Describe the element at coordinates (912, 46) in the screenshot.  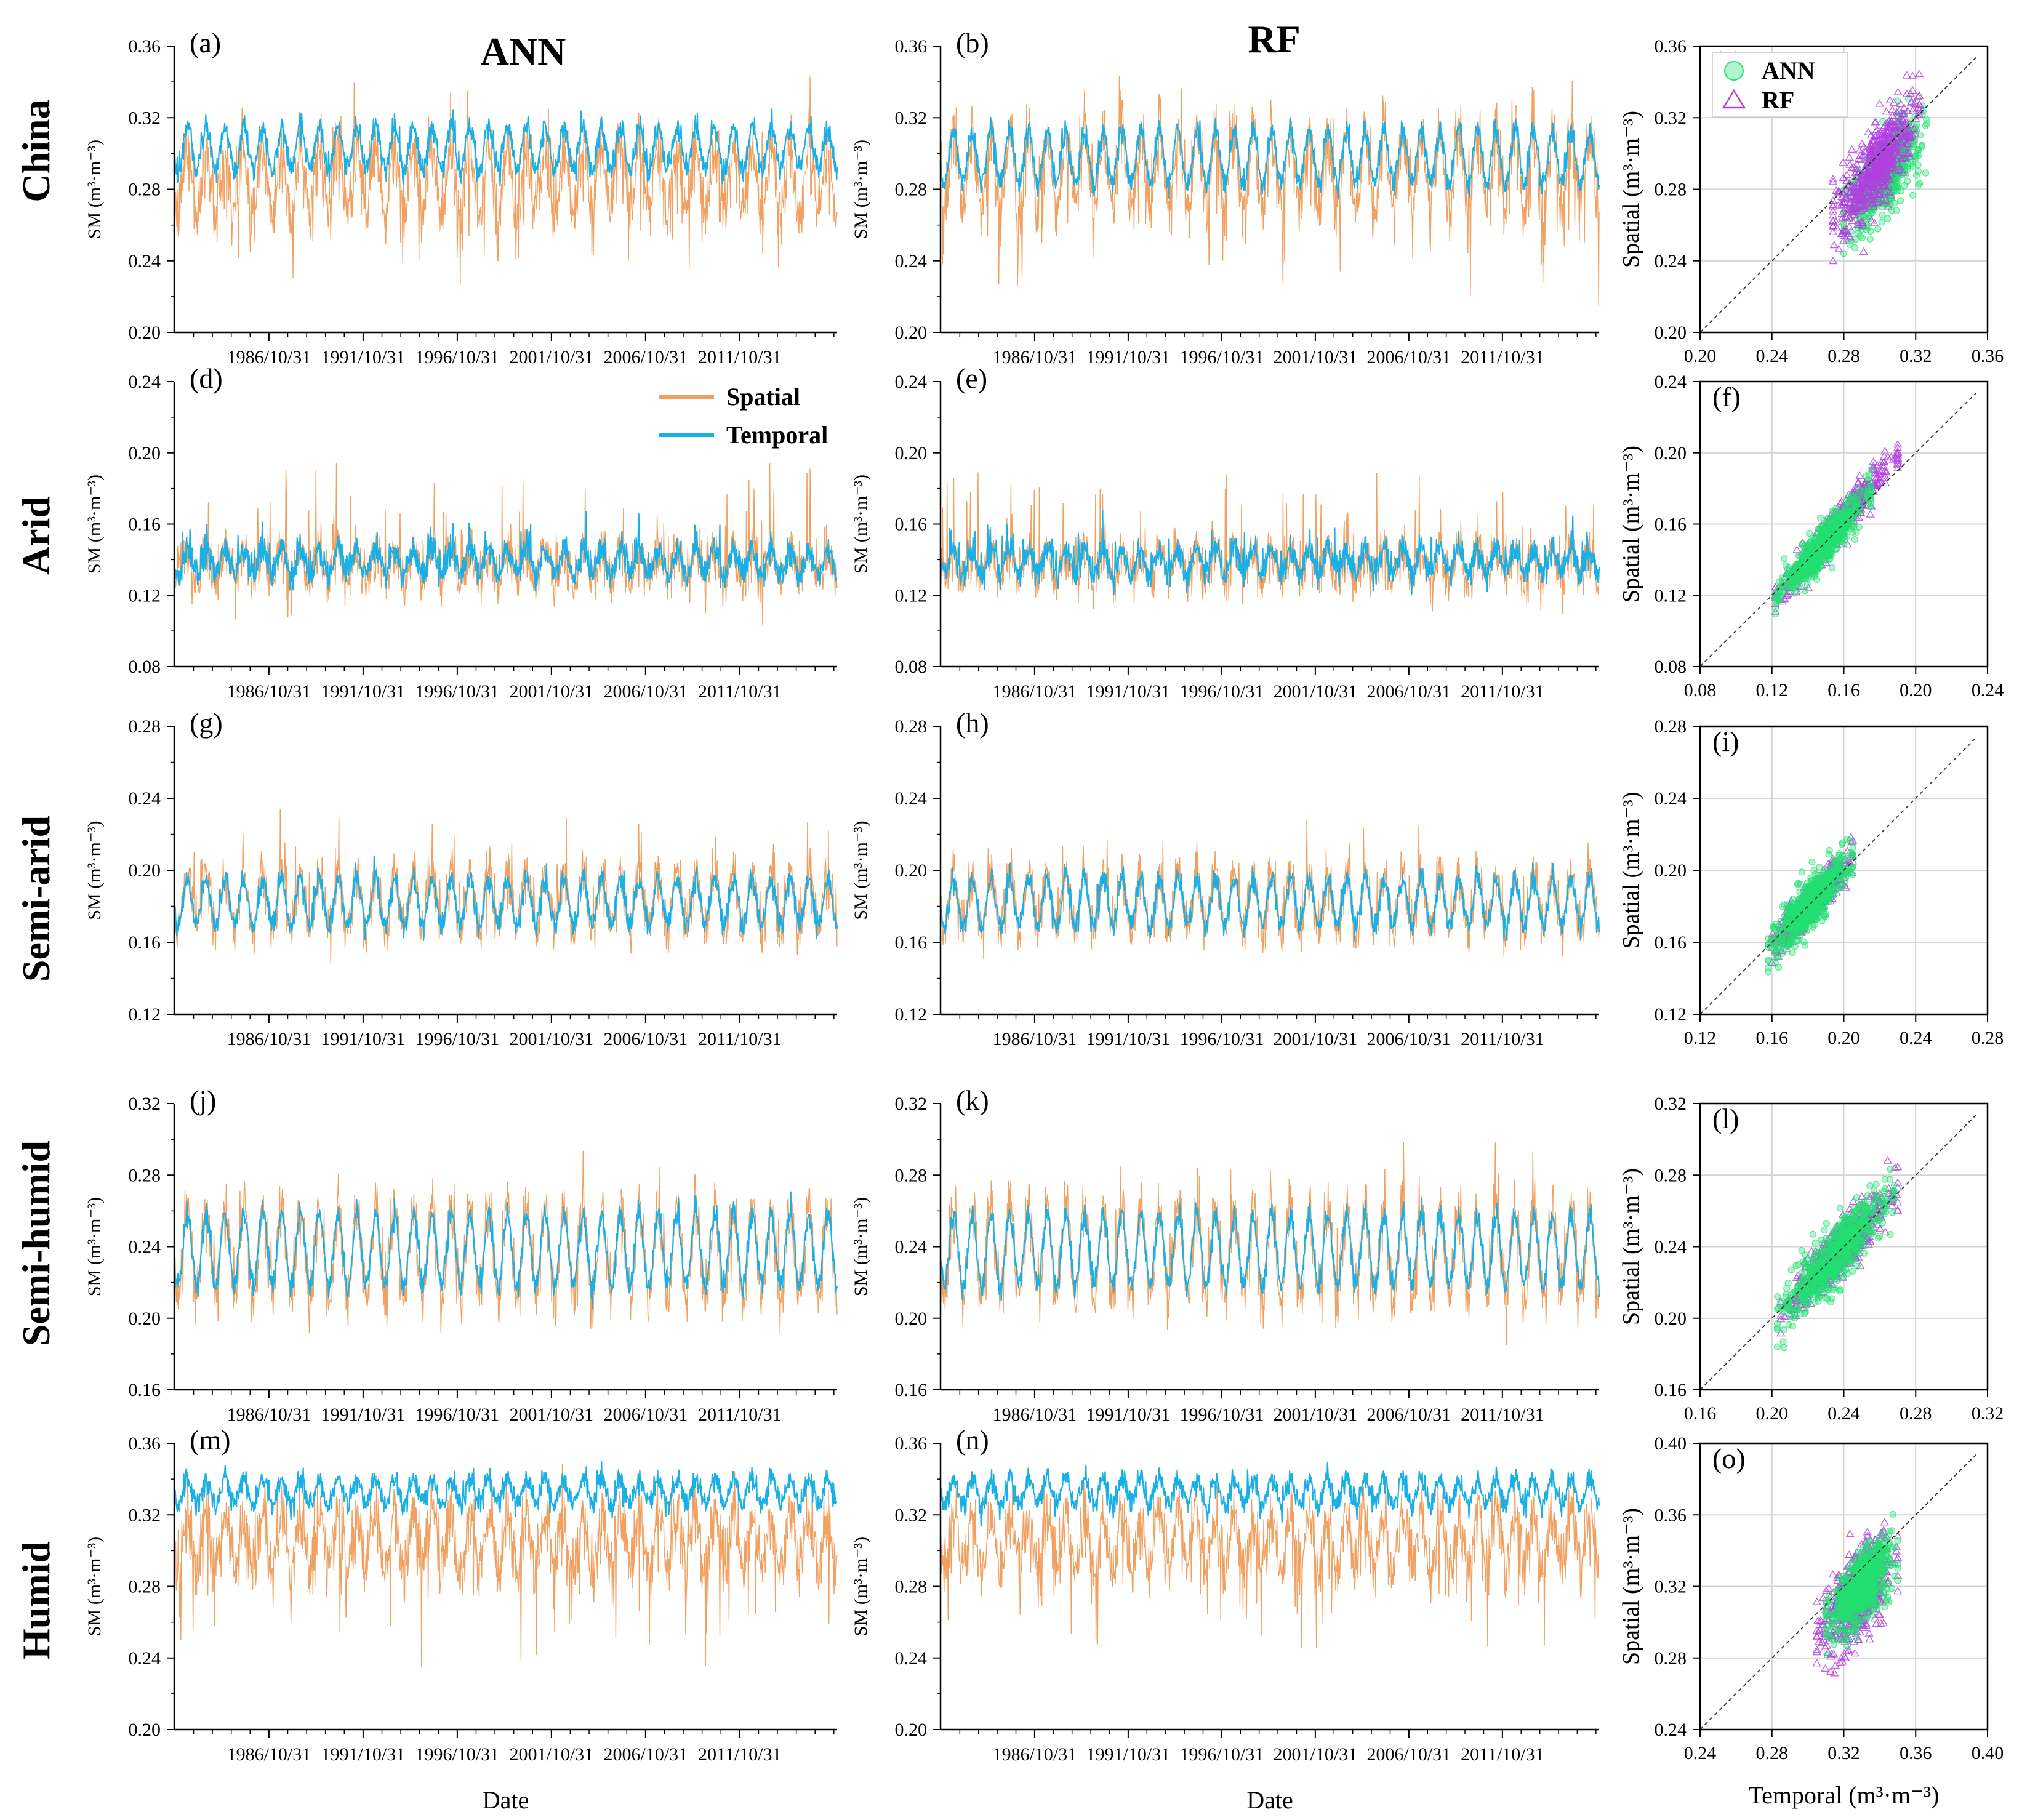
I see `y-tick-label: 0.36` at that location.